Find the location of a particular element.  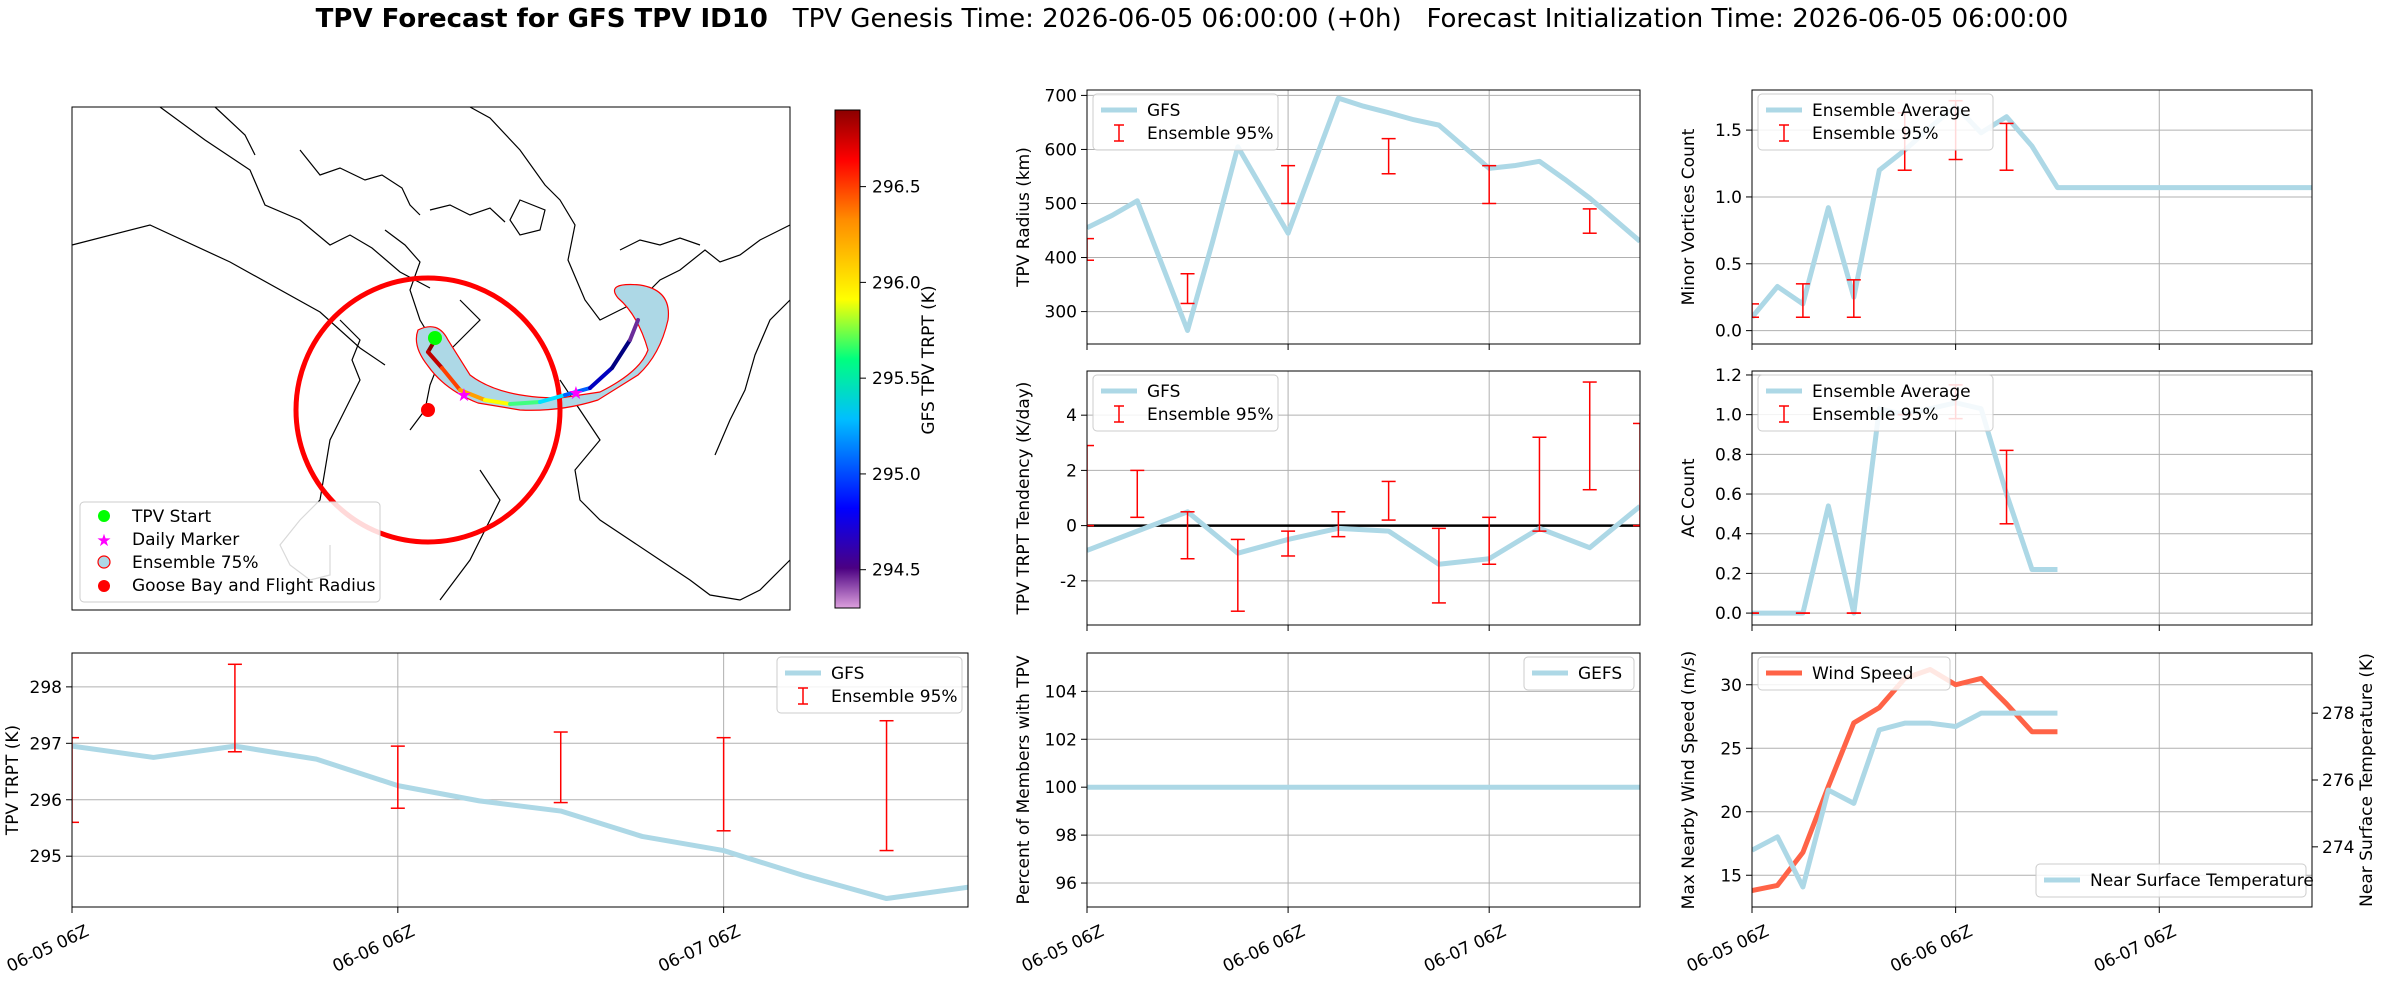

y-tick-label: 298 is located at coordinates (46, 688).